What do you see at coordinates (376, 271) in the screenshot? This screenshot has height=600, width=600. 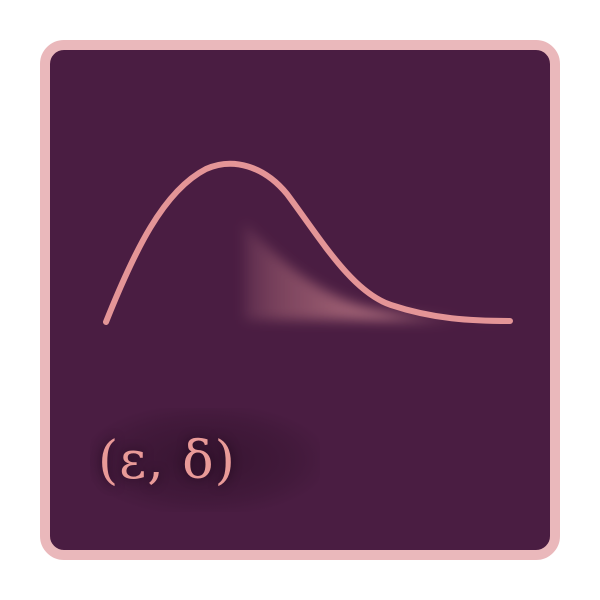 I see `shaded-tail-region` at bounding box center [376, 271].